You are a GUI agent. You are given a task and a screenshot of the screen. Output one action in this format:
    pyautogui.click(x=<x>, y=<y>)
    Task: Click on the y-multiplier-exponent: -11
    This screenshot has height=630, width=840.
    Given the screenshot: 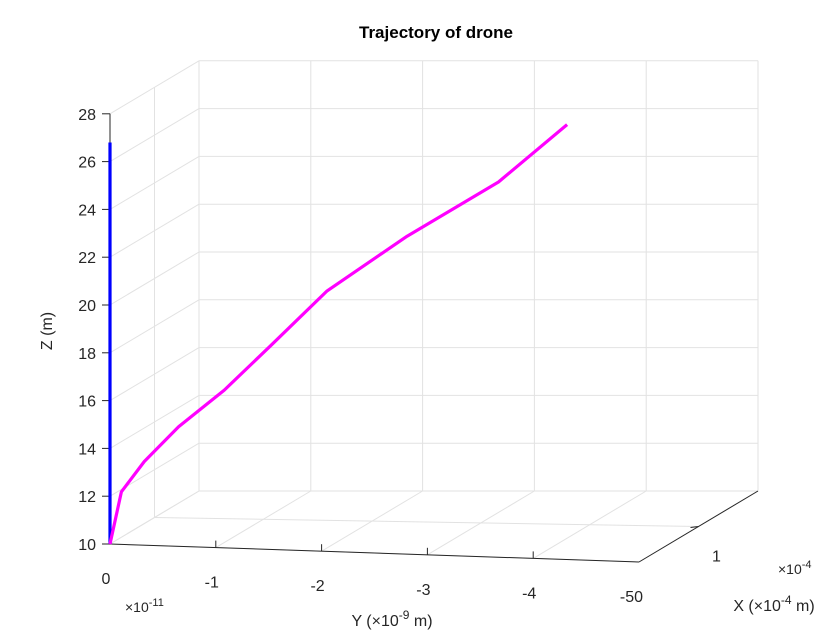 What is the action you would take?
    pyautogui.click(x=156, y=603)
    